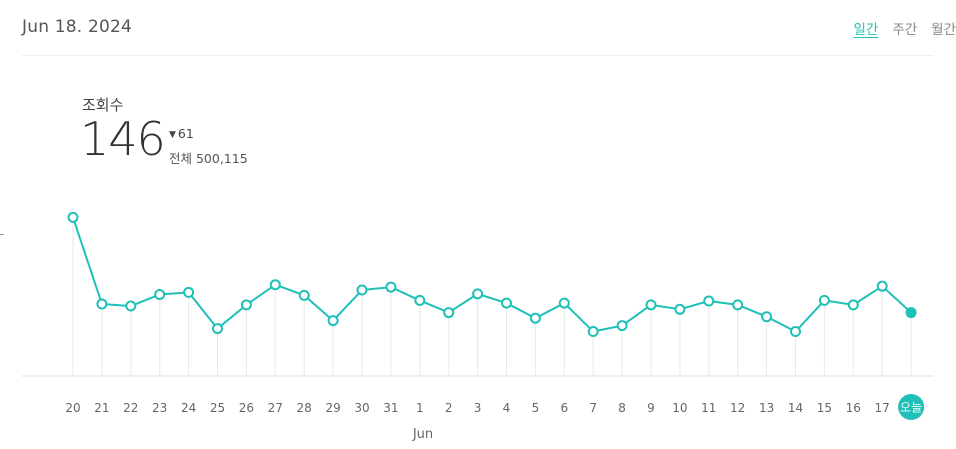 The height and width of the screenshot is (449, 956). Describe the element at coordinates (101, 408) in the screenshot. I see `x-tick-label: 21` at that location.